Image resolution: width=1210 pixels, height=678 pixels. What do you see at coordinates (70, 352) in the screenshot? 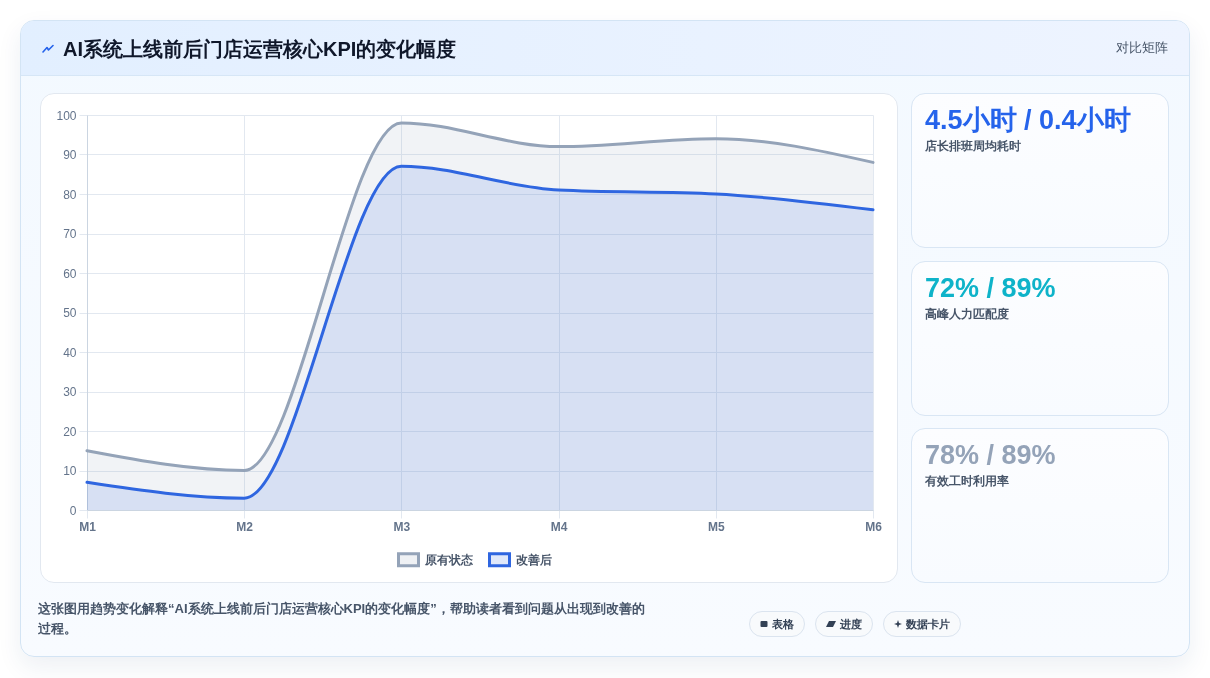
I see `y-tick-label: 40` at bounding box center [70, 352].